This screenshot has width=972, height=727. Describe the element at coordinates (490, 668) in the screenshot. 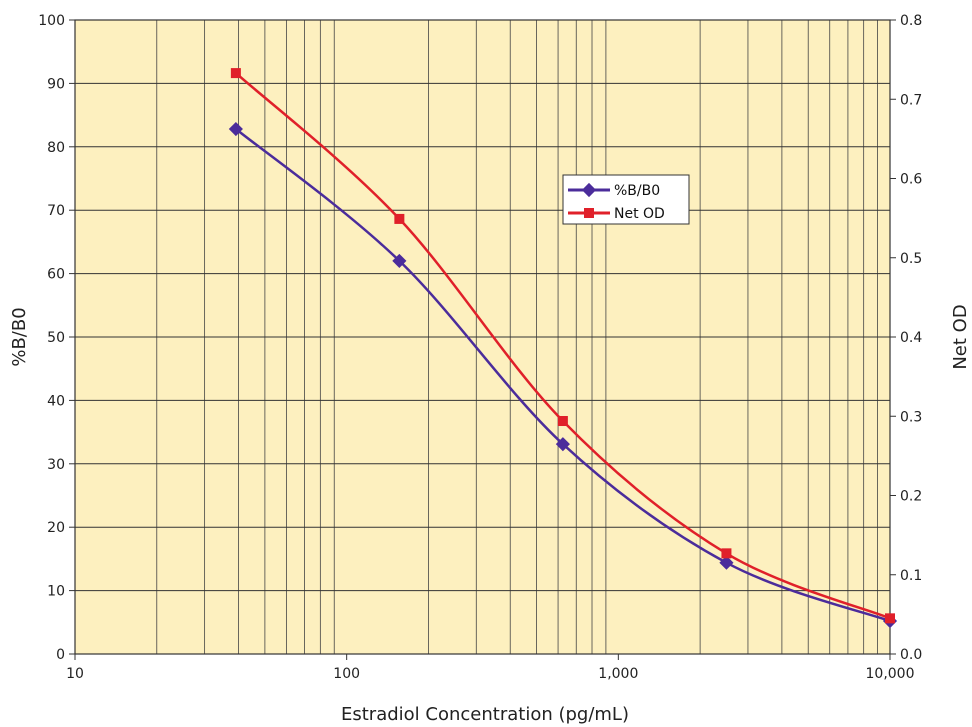

I see `x-axis-ticks: 10 100 1,000 10,000` at that location.